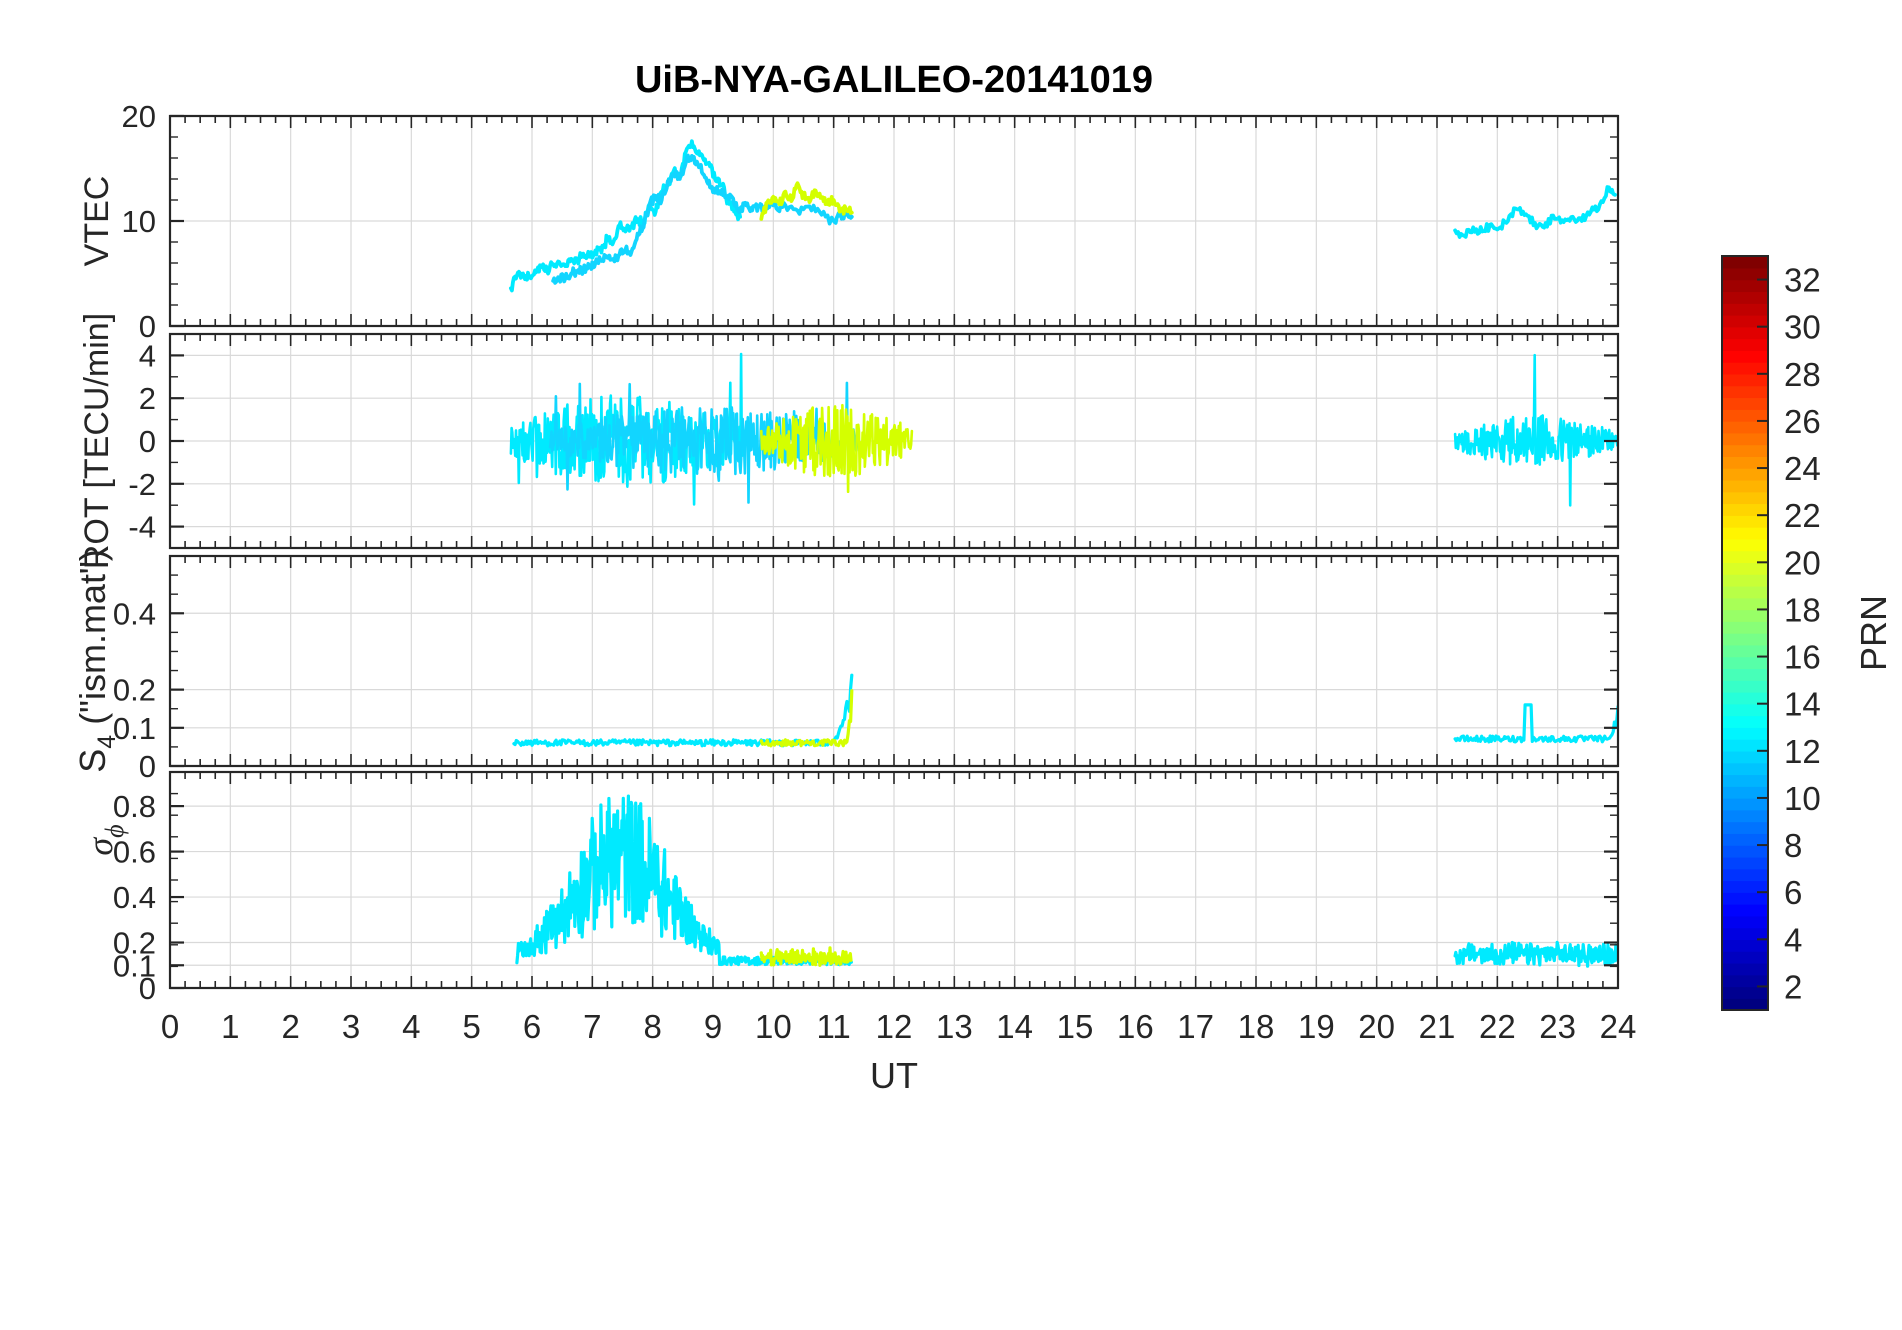 Image resolution: width=1902 pixels, height=1330 pixels. I want to click on colorbar-frame, so click(1745, 633).